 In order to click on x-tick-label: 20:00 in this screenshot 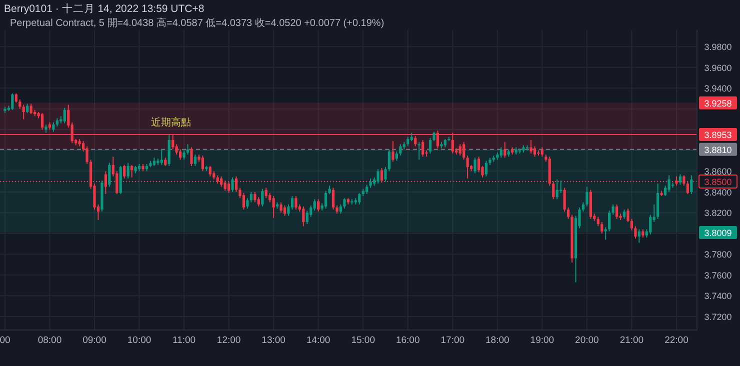, I will do `click(587, 340)`.